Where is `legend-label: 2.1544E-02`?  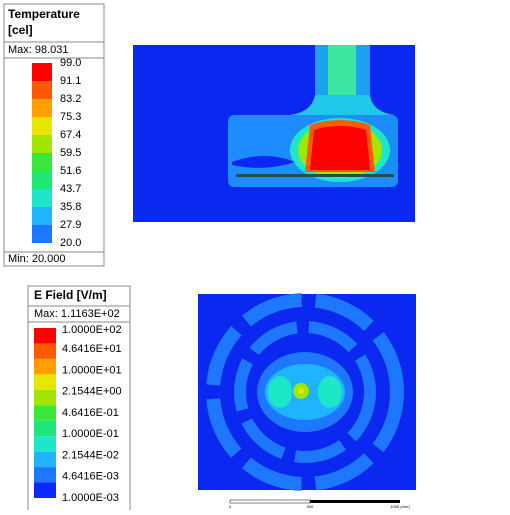
legend-label: 2.1544E-02 is located at coordinates (90, 455).